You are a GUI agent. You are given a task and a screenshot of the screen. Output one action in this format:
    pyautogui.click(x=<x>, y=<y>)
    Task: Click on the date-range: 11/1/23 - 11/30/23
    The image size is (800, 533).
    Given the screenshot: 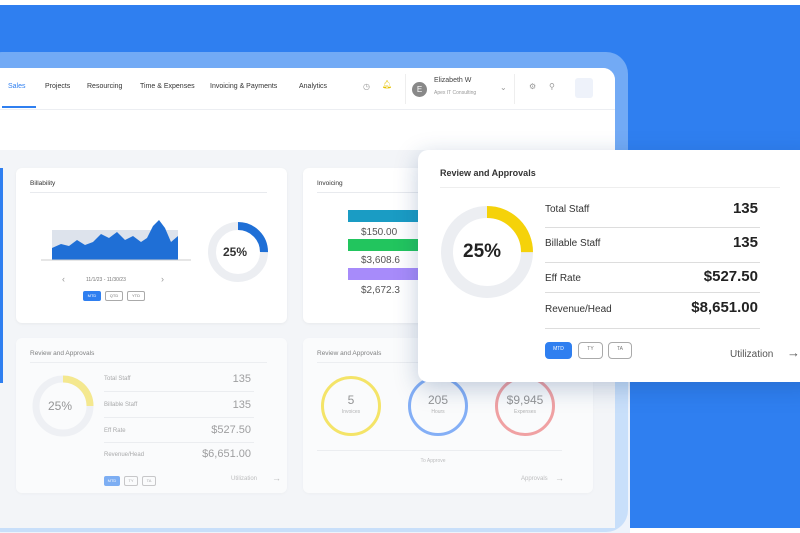 What is the action you would take?
    pyautogui.click(x=106, y=280)
    